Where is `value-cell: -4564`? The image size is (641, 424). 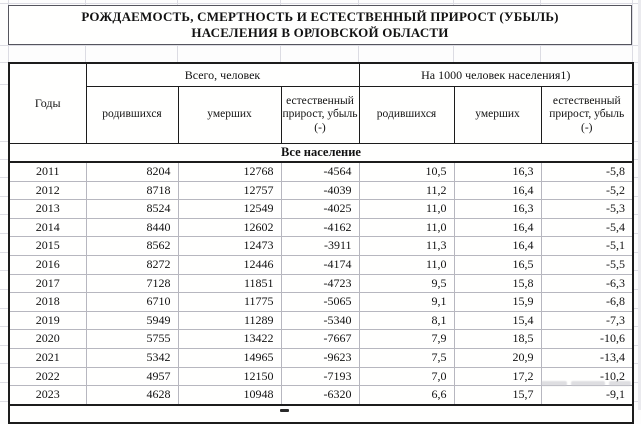
value-cell: -4564 is located at coordinates (320, 171).